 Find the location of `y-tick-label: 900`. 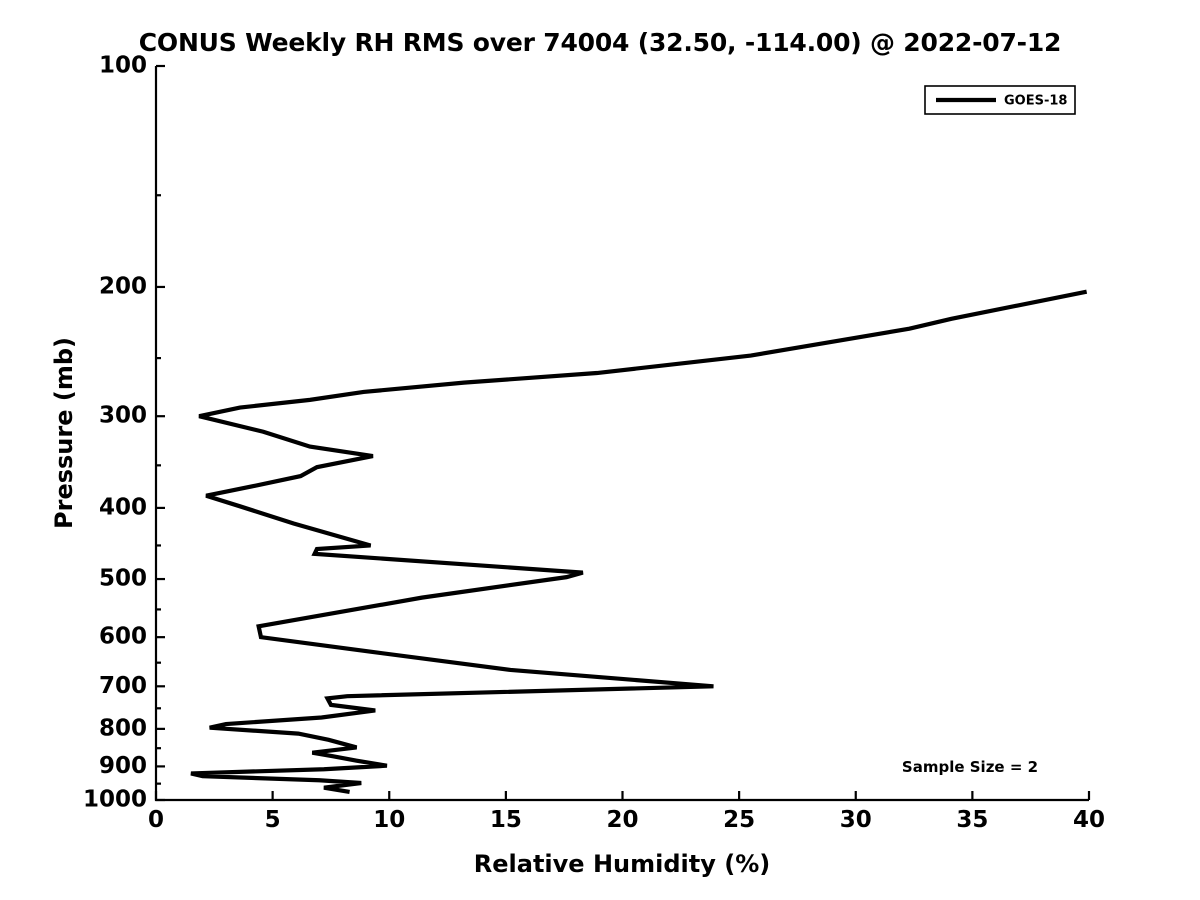

y-tick-label: 900 is located at coordinates (123, 766).